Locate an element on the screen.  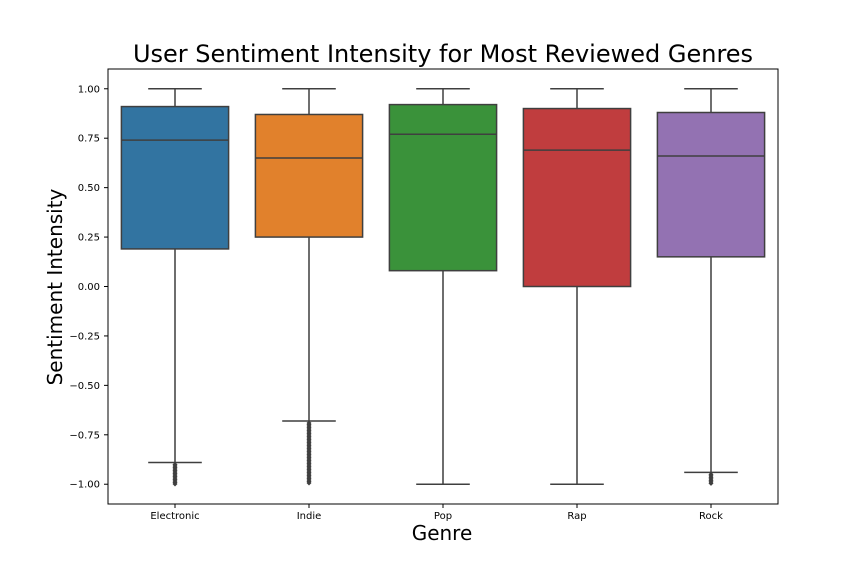
box-pop is located at coordinates (443, 187).